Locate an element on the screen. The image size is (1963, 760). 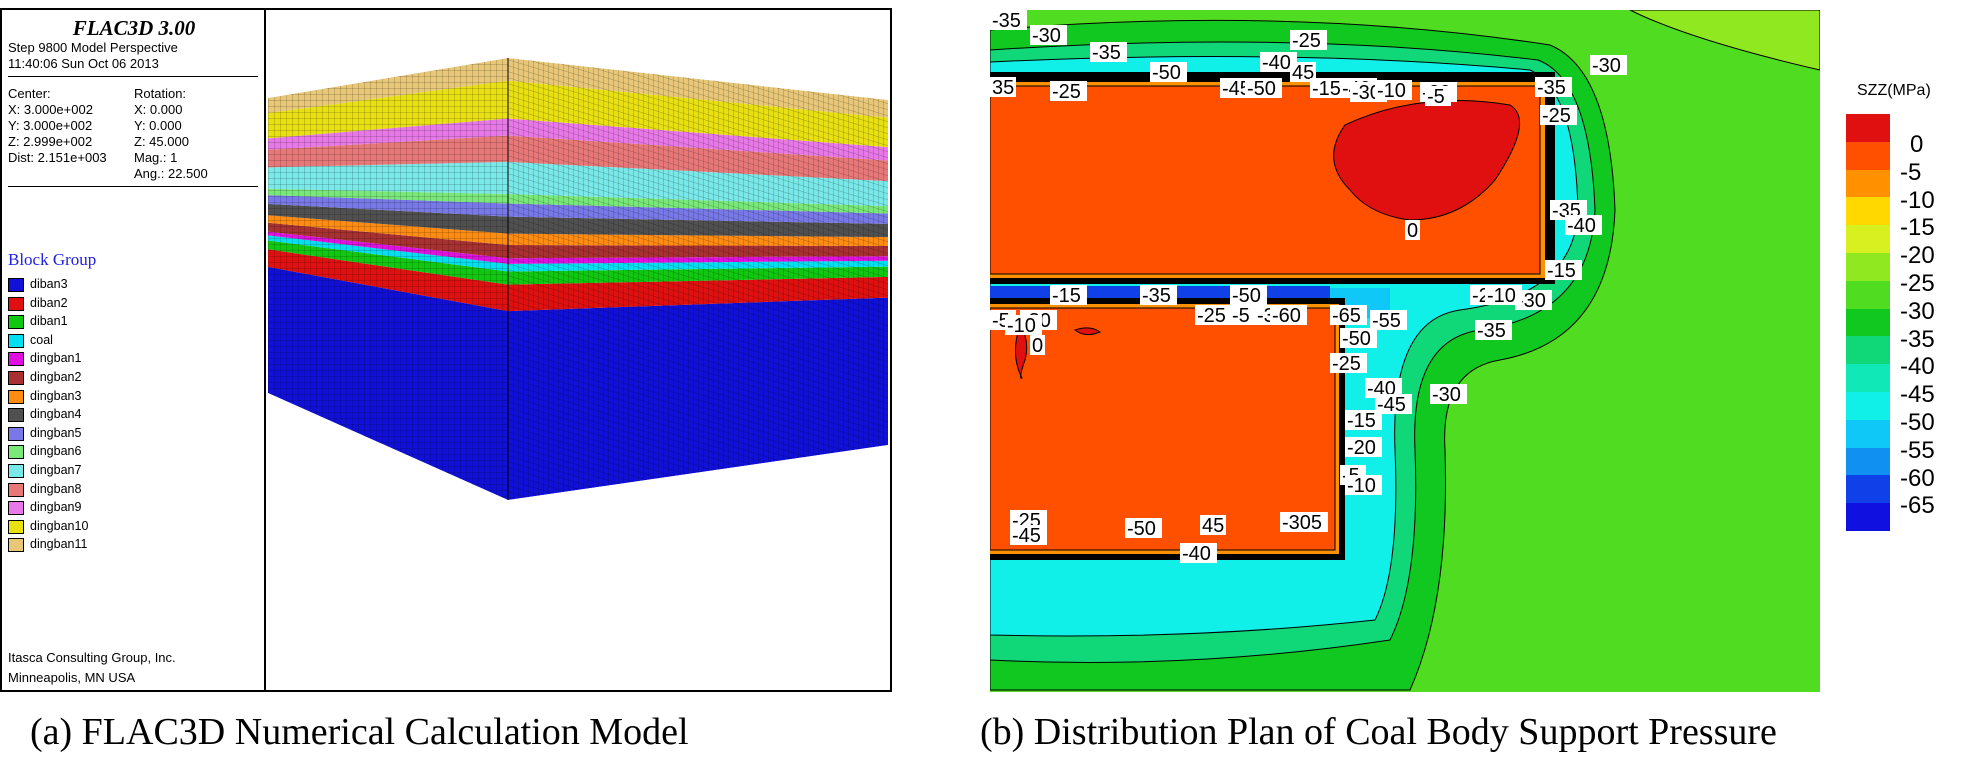
center-y: Y: 3.000e+002 is located at coordinates (50, 125).